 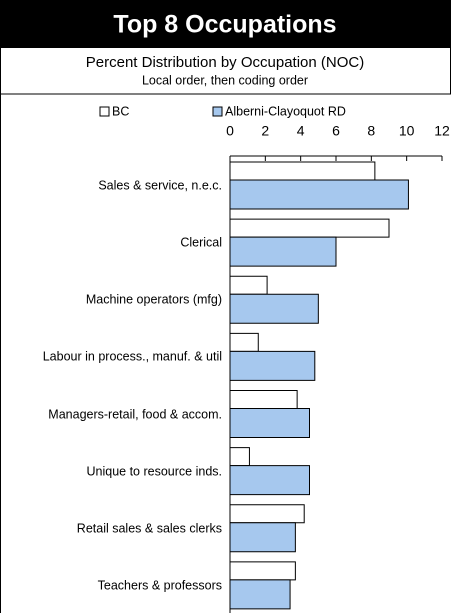 I want to click on category-text: Retail sales & sales clerks, so click(x=149, y=528).